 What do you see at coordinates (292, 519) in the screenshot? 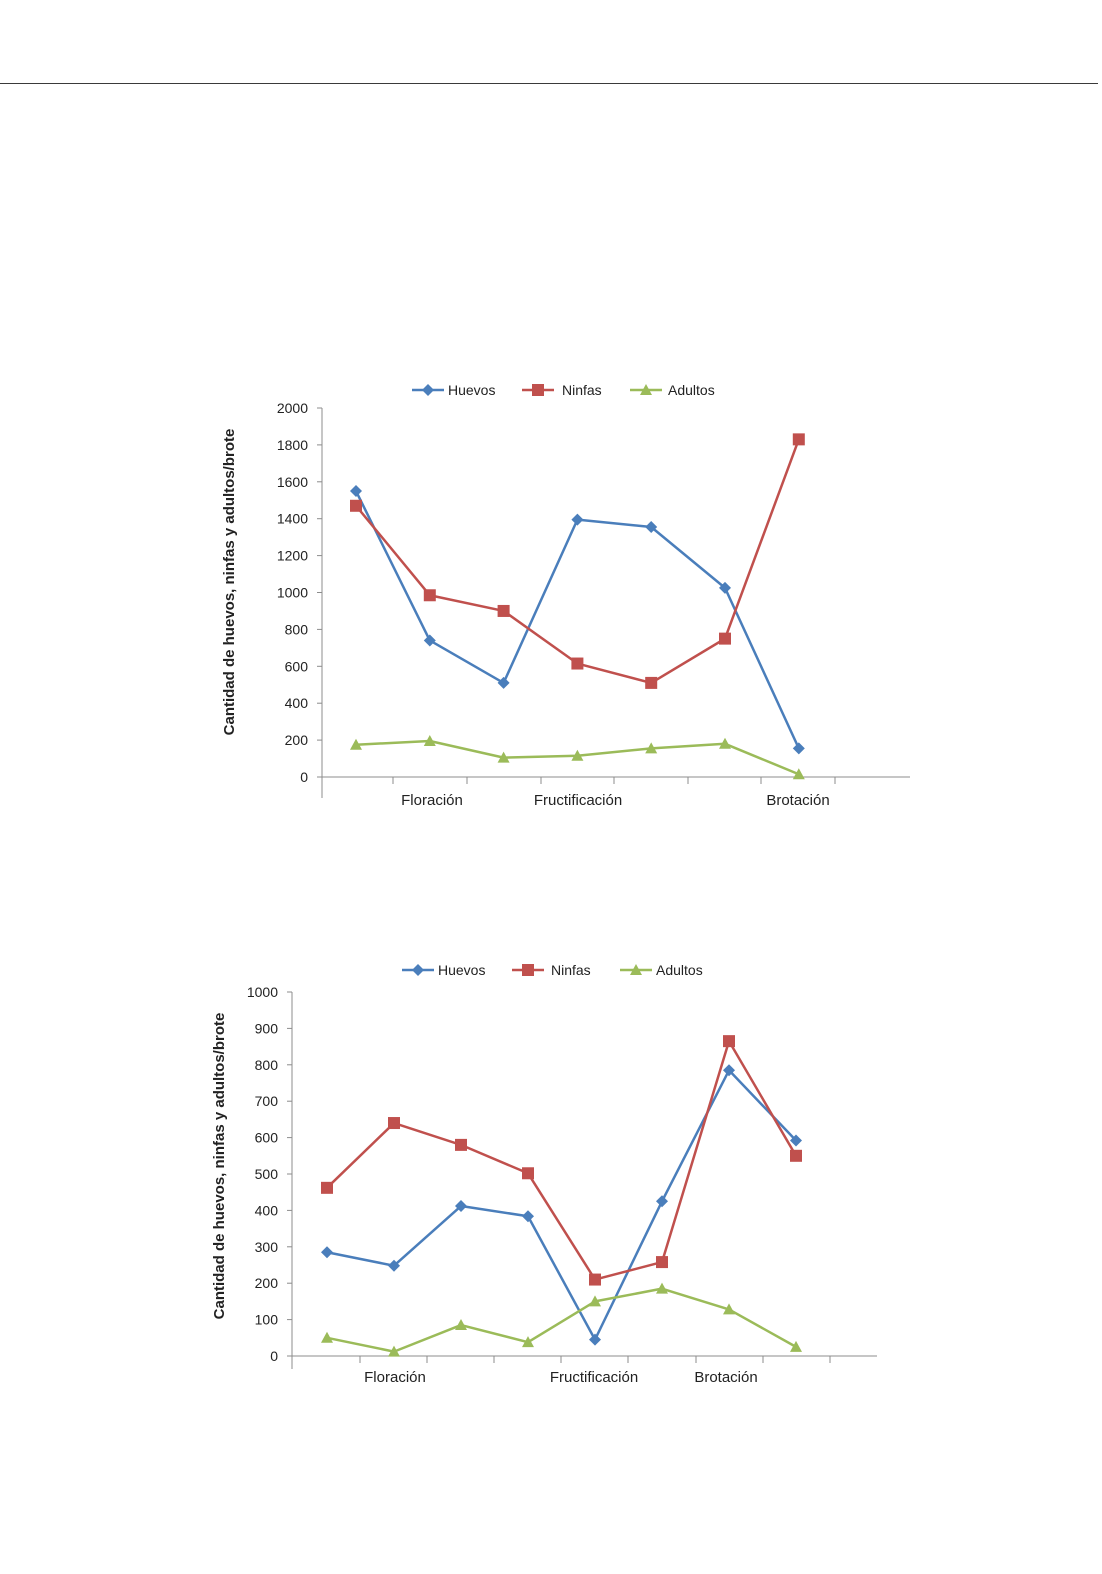
I see `y-tick-label: 1400` at bounding box center [292, 519].